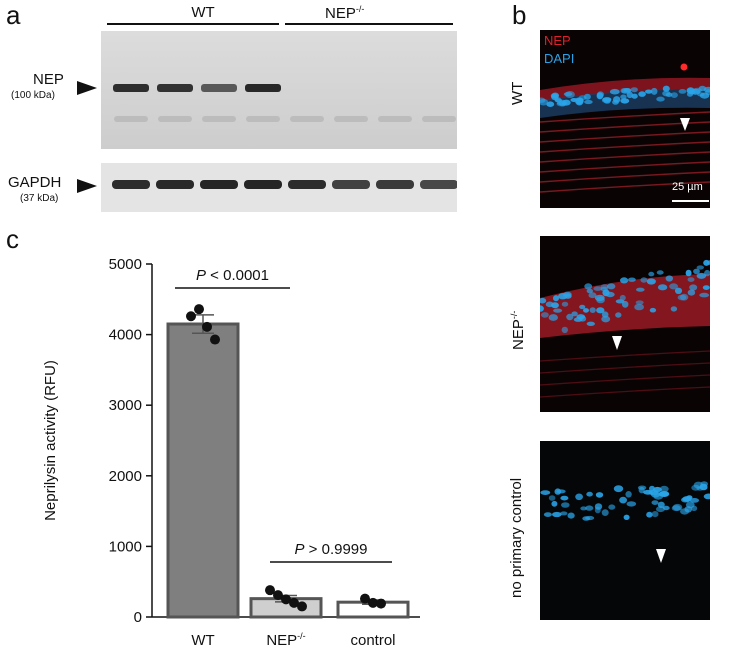 The image size is (750, 648). Describe the element at coordinates (661, 556) in the screenshot. I see `arrowhead-control-icon` at that location.